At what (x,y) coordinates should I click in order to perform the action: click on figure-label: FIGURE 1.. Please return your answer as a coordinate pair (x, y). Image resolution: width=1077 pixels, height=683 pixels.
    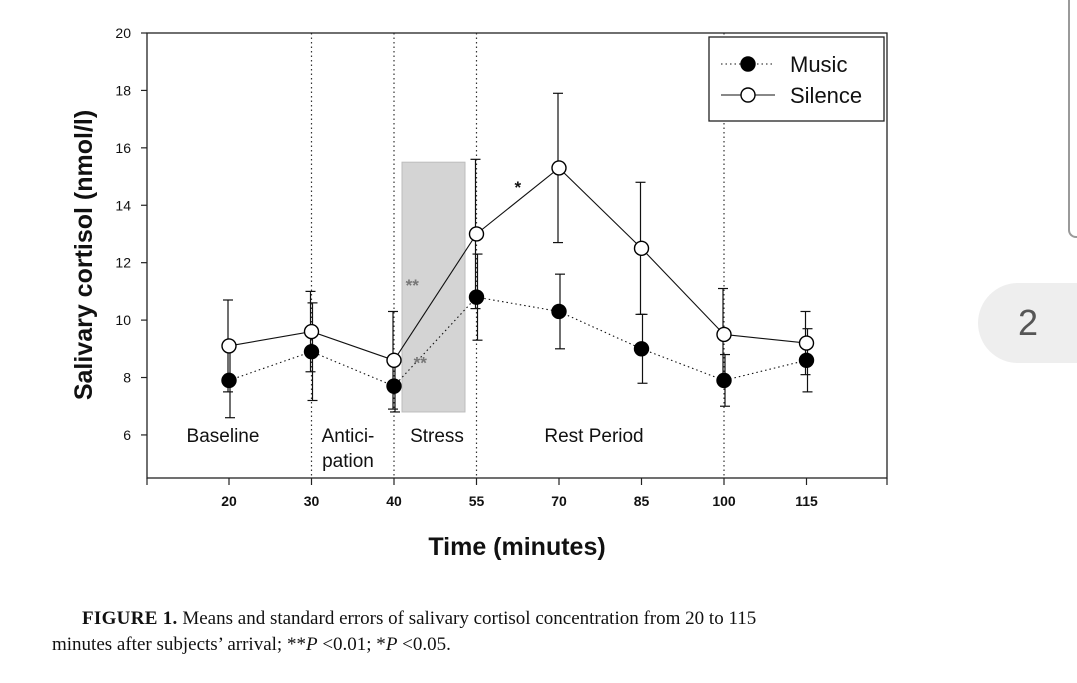
    Looking at the image, I should click on (130, 618).